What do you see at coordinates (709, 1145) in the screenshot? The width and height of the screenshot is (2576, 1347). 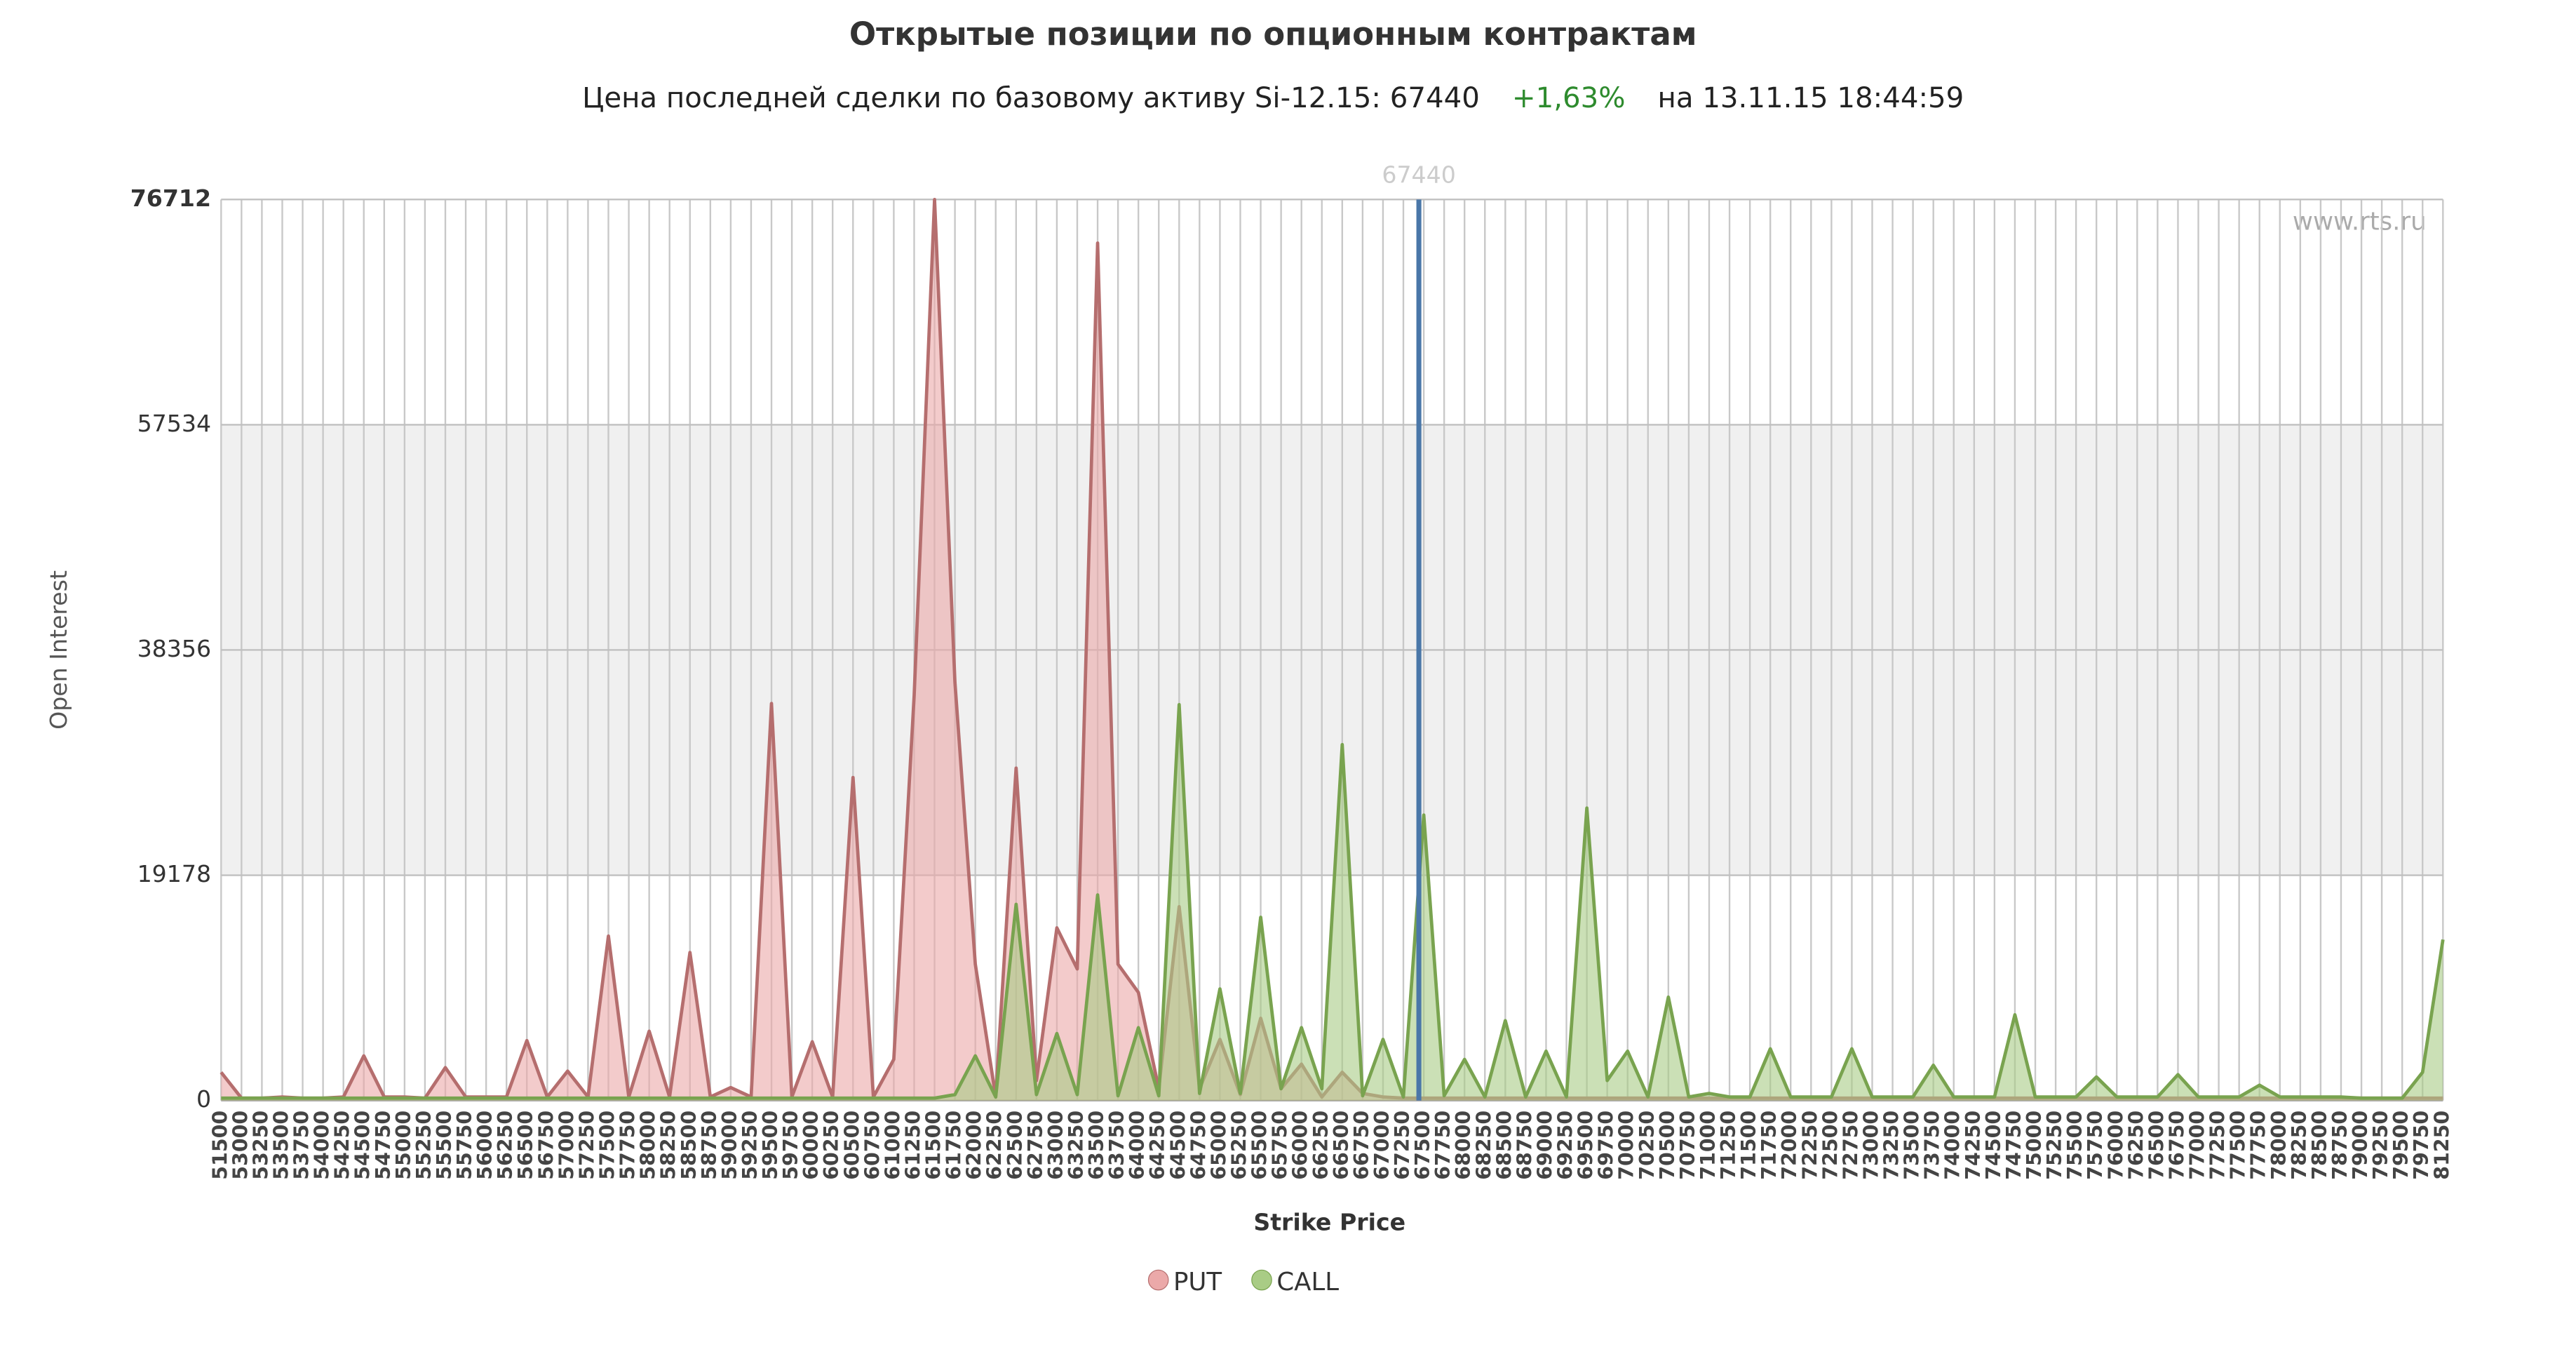 I see `x-tick-label: 58750` at bounding box center [709, 1145].